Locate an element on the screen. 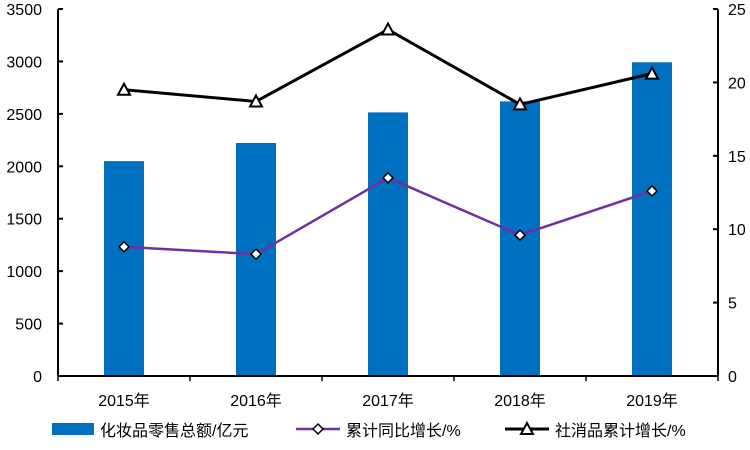 The image size is (750, 450). right-tick-label: 0 is located at coordinates (732, 377).